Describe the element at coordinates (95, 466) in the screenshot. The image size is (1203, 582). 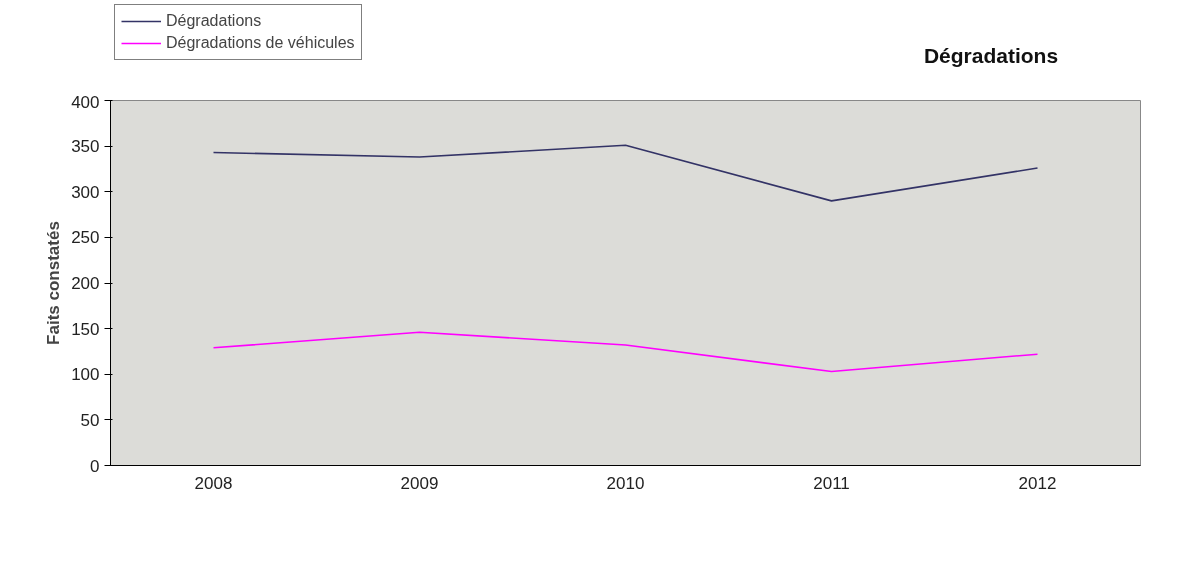
I see `y-tick-label: 0` at that location.